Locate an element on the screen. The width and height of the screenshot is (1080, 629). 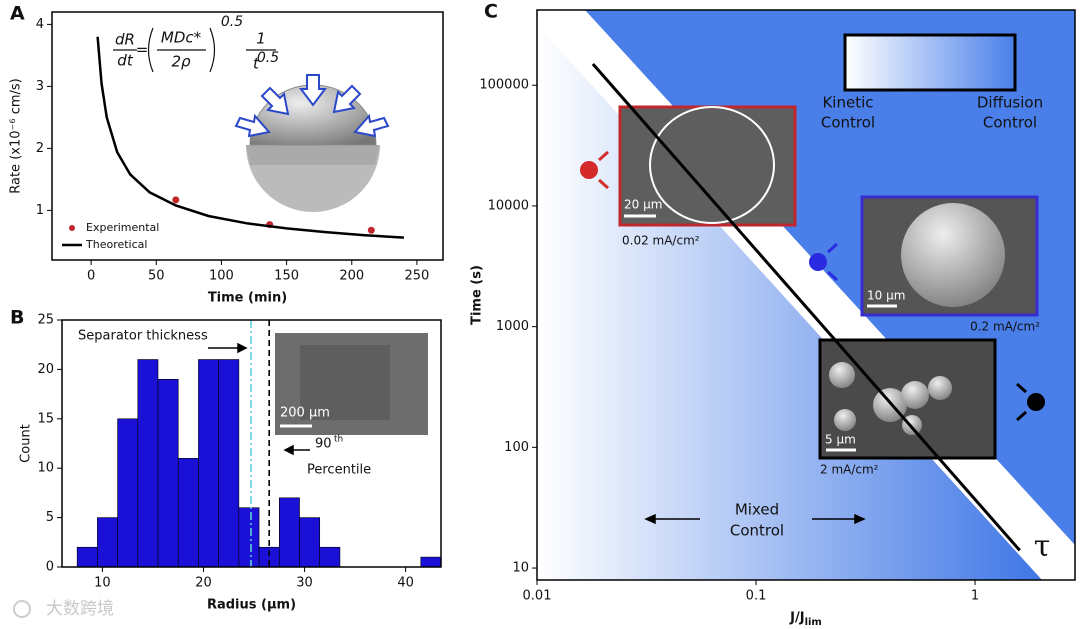
series-line is located at coordinates (250, 137).